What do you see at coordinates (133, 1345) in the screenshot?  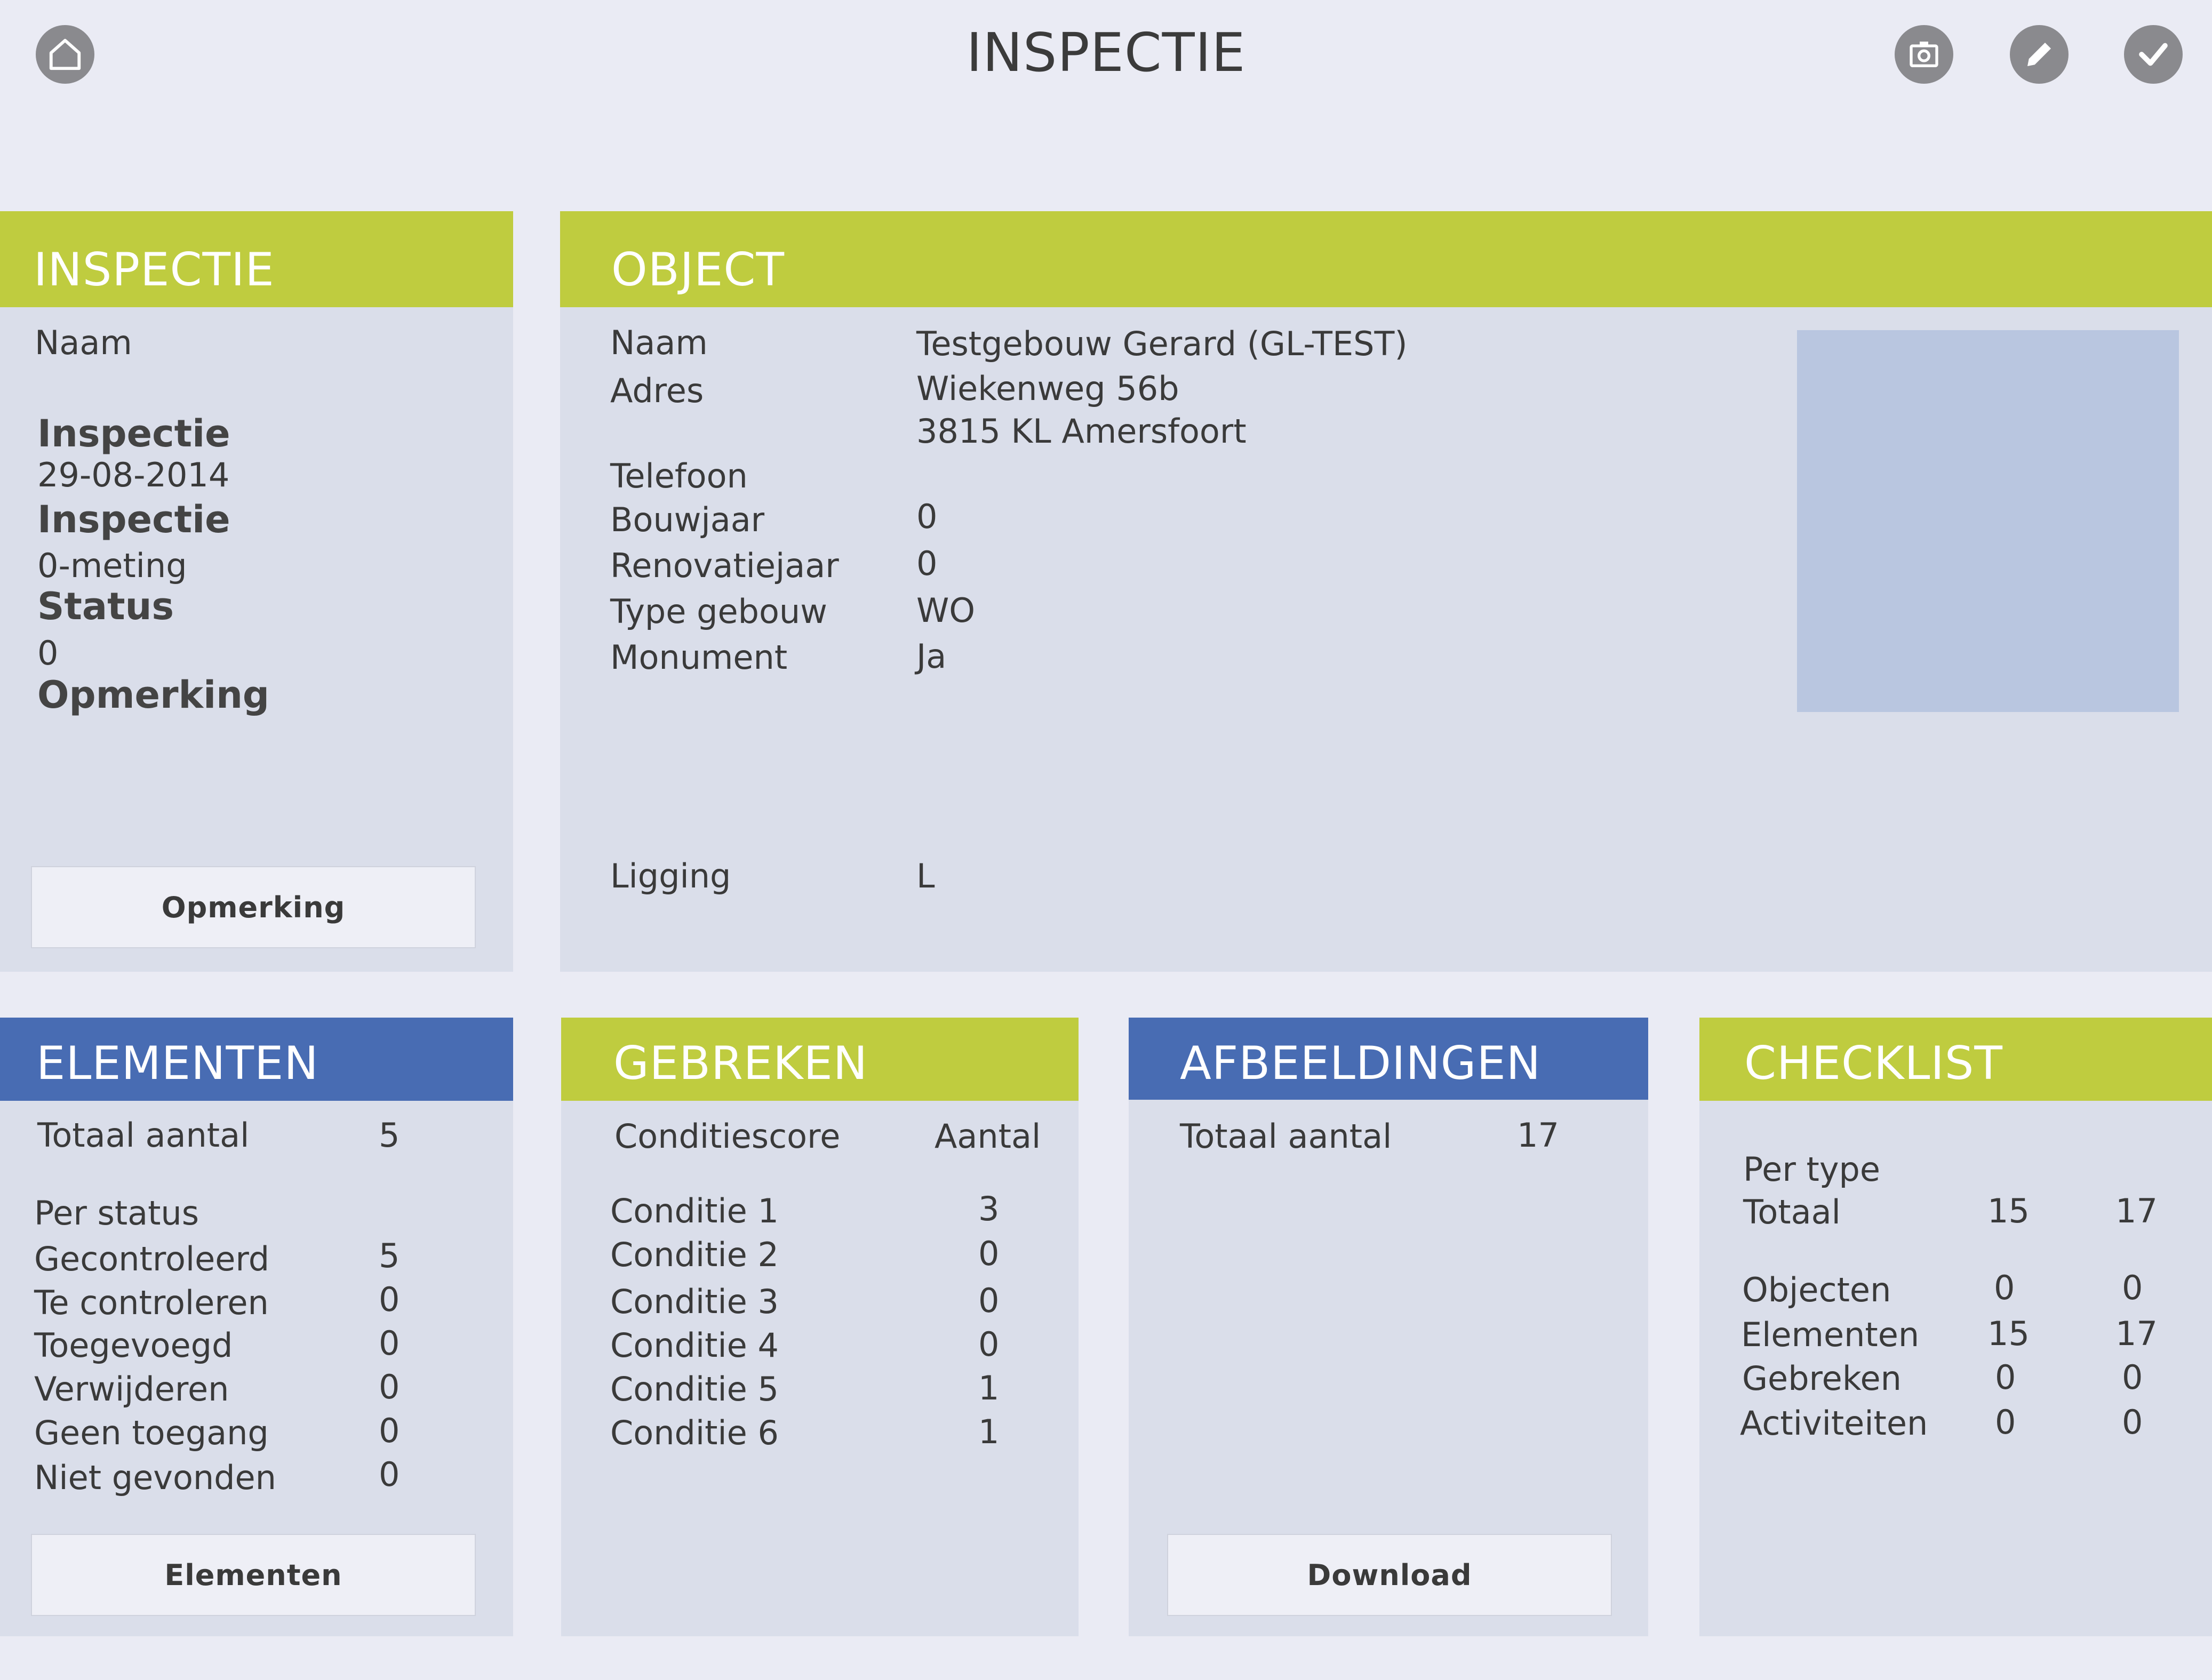 I see `status-row-label: Toegevoegd` at bounding box center [133, 1345].